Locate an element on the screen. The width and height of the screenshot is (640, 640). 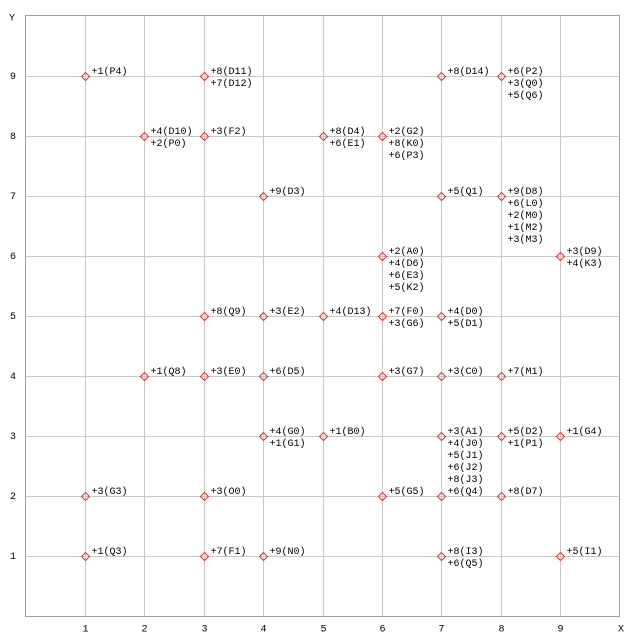
x-tick-label: 8 is located at coordinates (501, 630).